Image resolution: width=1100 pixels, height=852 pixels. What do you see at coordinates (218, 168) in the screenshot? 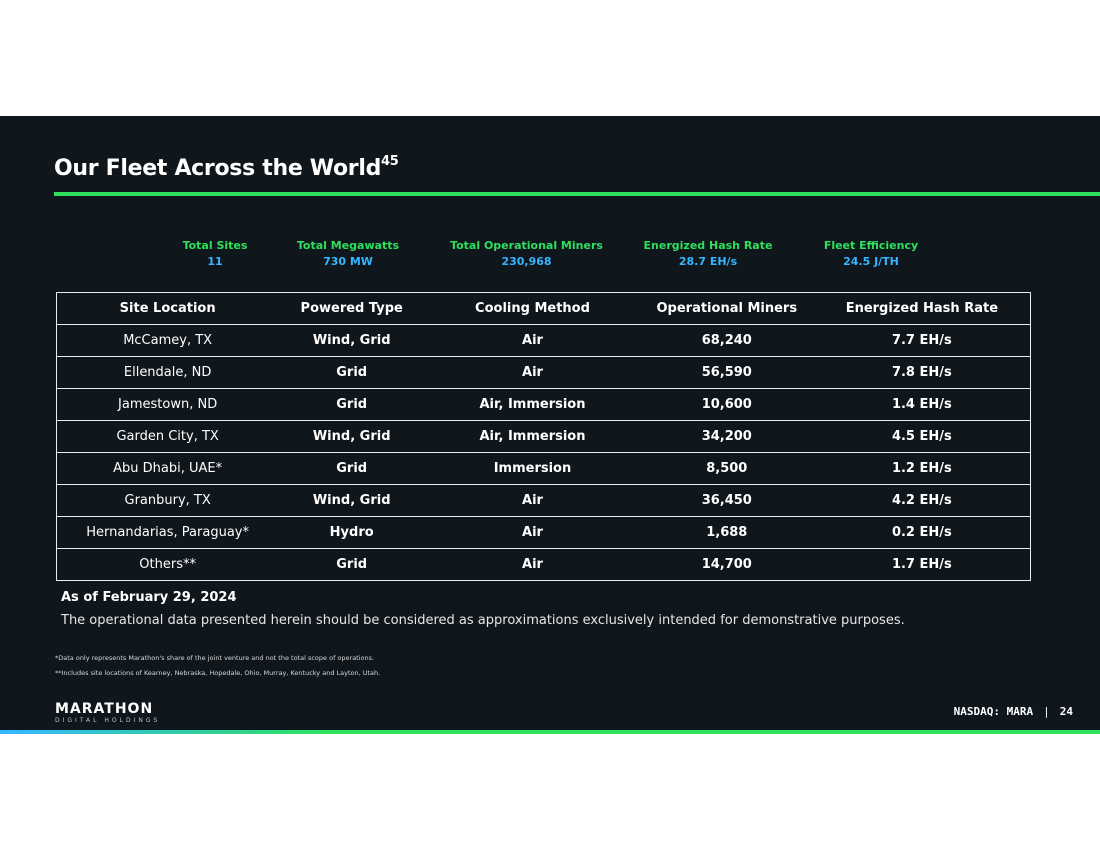
I see `slide-title-text: Our Fleet Across the World` at bounding box center [218, 168].